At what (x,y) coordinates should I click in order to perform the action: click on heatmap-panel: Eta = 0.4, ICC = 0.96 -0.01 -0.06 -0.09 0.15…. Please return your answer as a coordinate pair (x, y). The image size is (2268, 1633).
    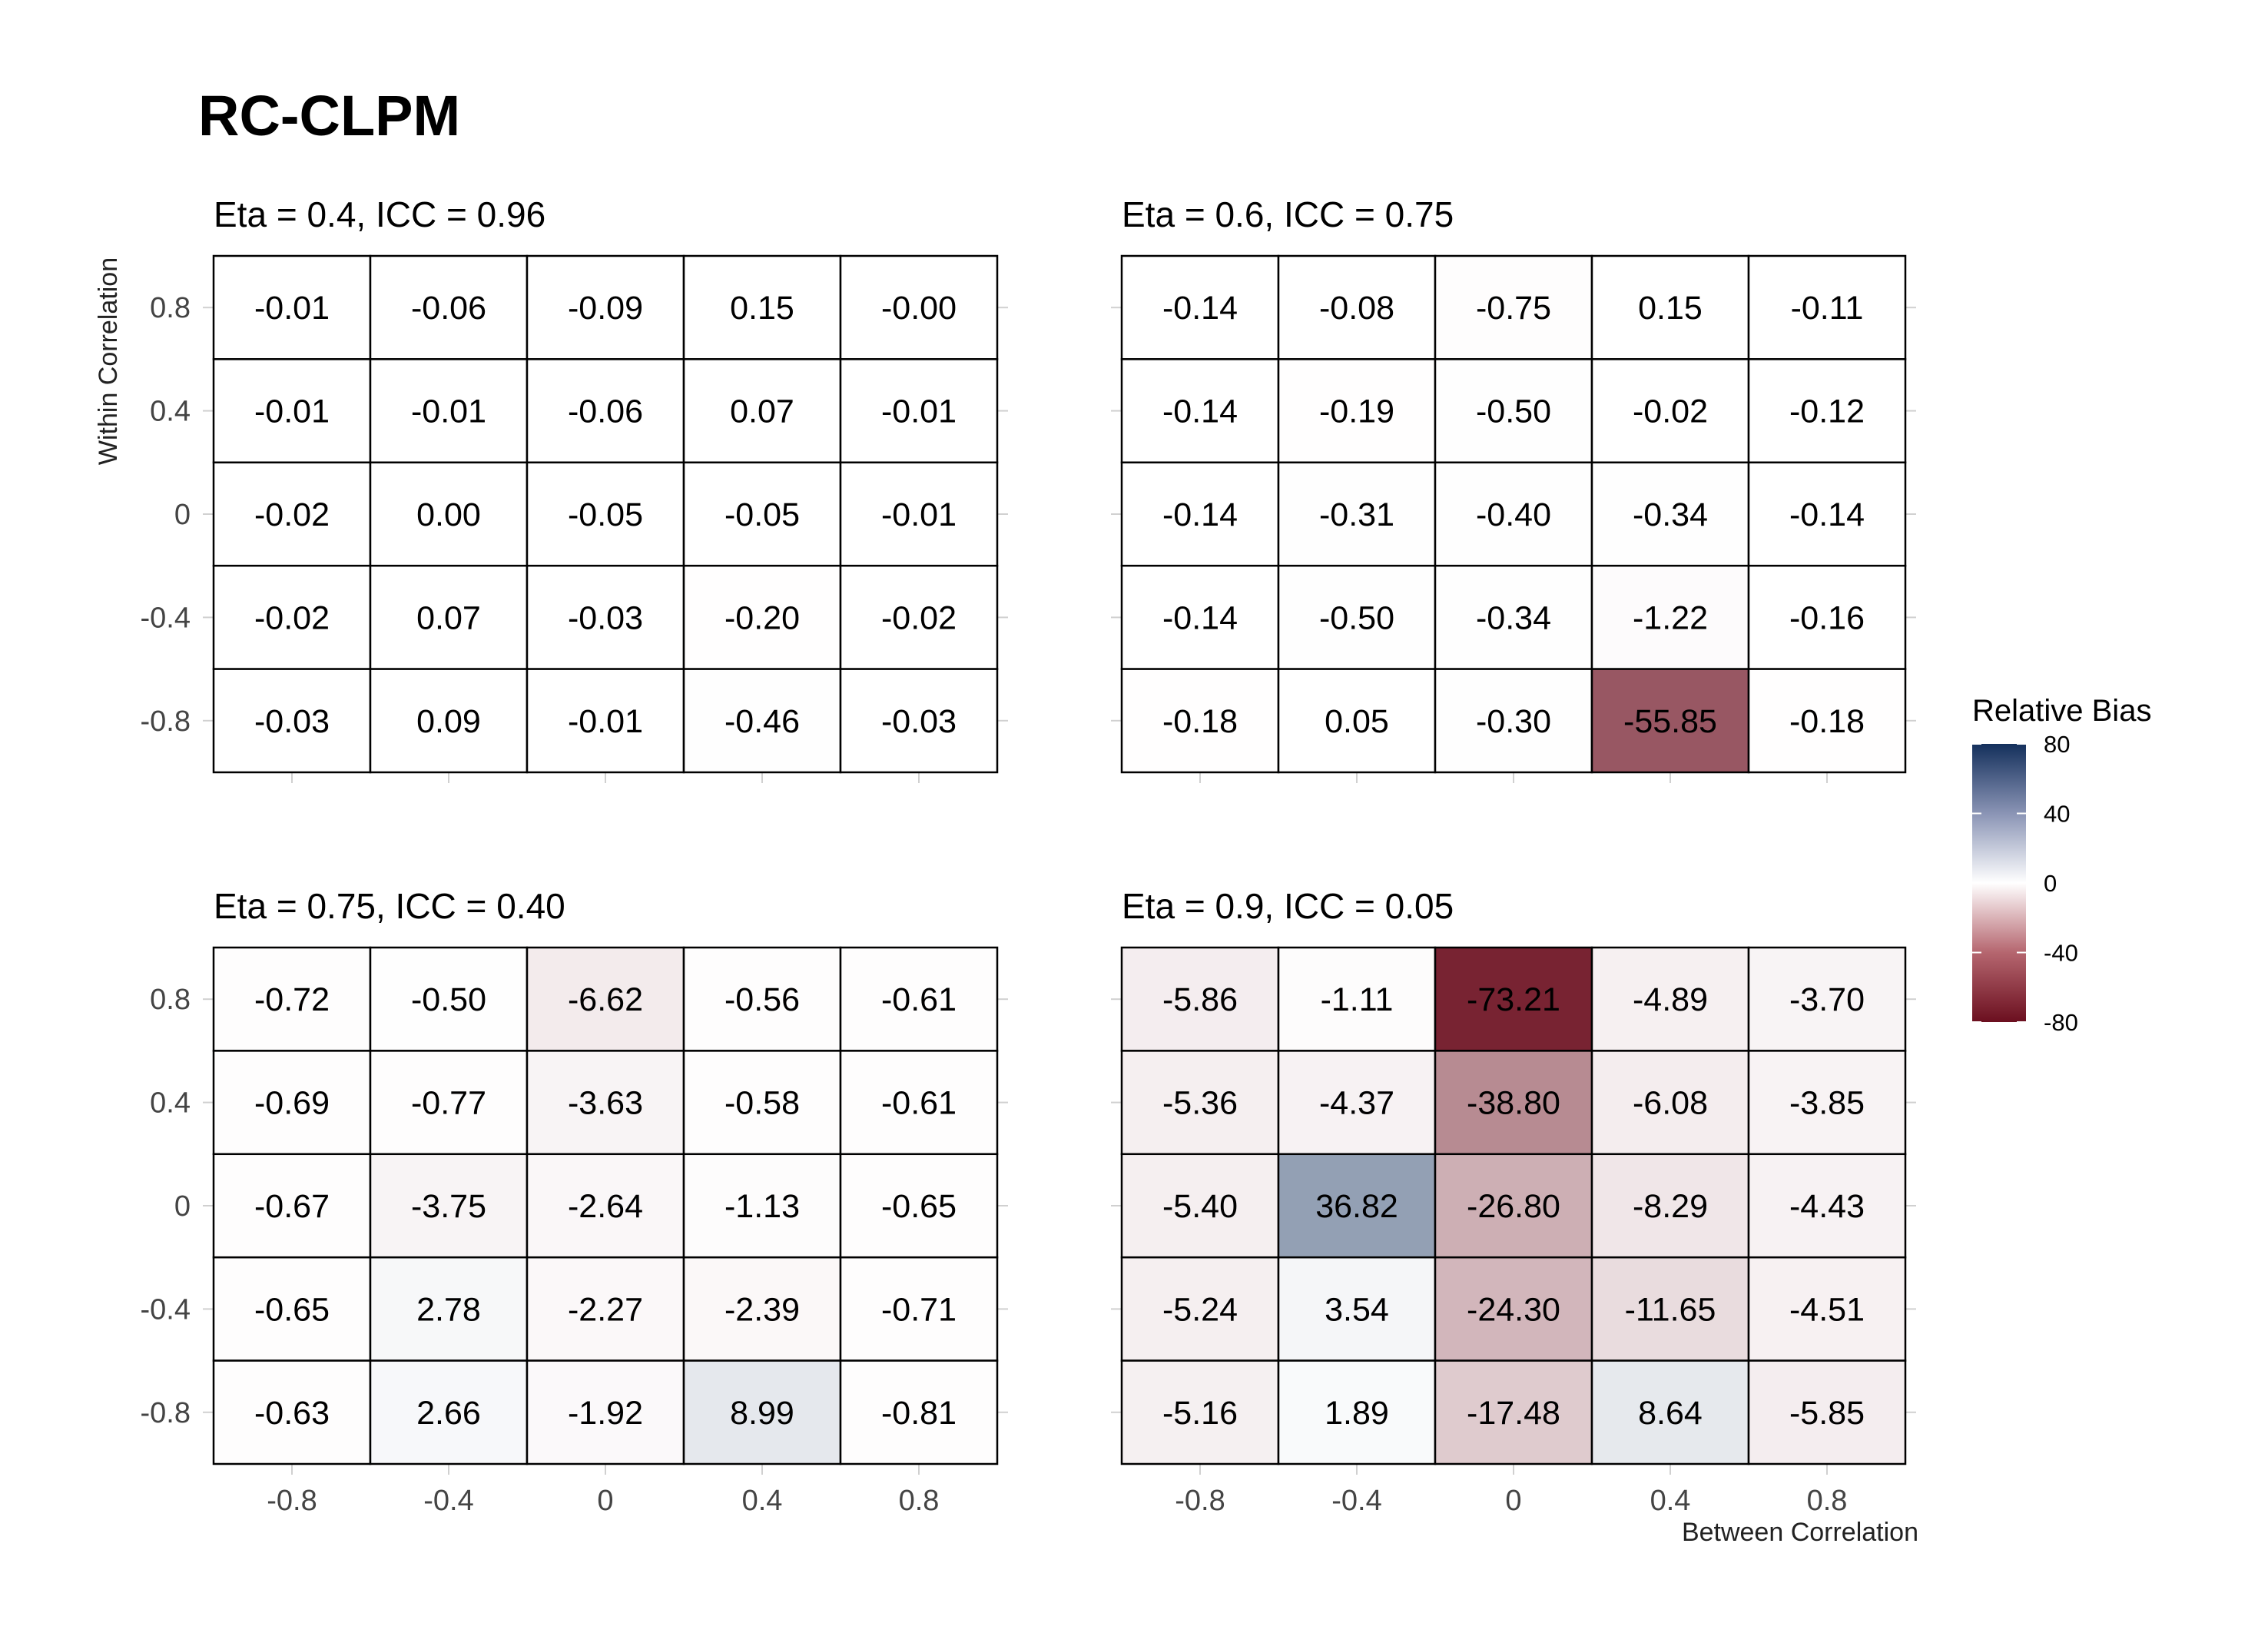
    Looking at the image, I should click on (574, 488).